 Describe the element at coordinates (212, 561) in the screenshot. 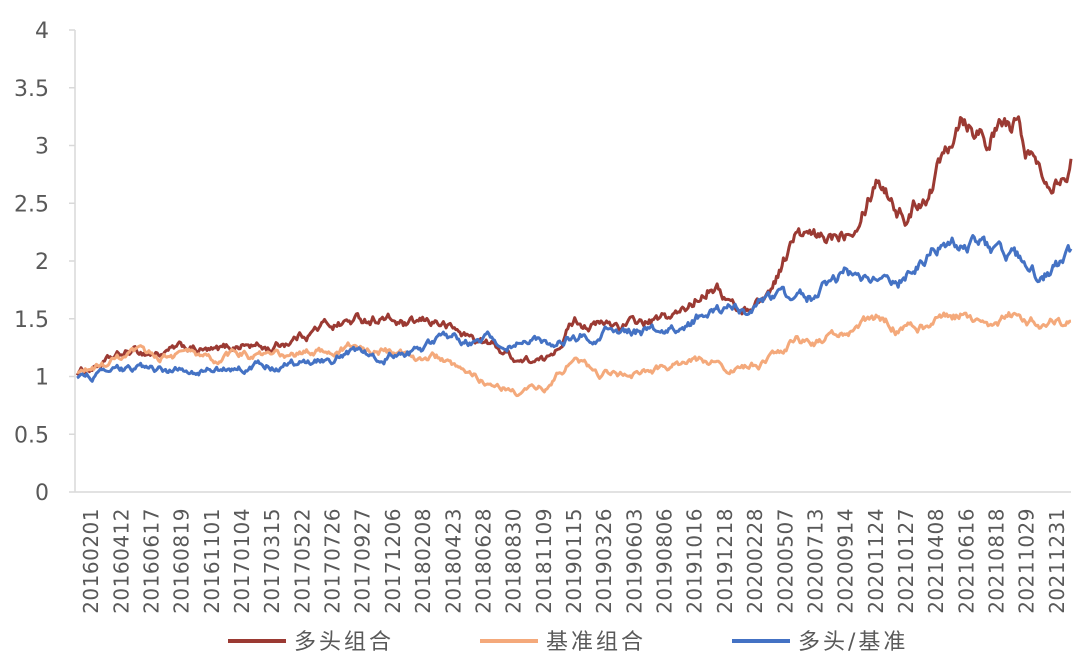

I see `x-tick-label: 20161101` at that location.